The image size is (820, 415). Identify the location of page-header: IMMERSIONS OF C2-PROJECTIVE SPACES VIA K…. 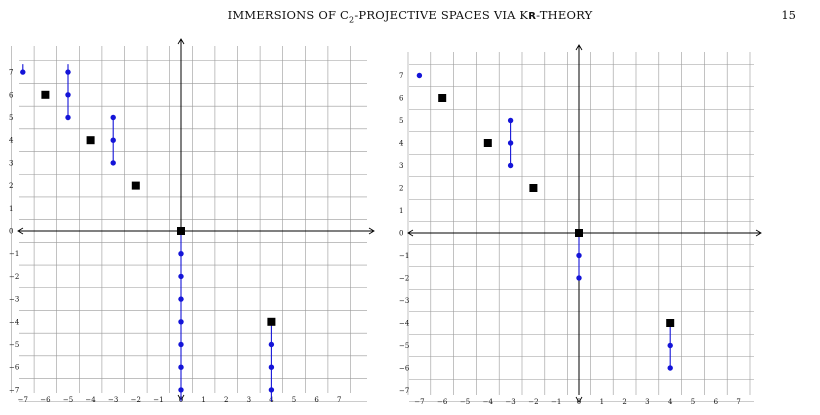
(410, 15).